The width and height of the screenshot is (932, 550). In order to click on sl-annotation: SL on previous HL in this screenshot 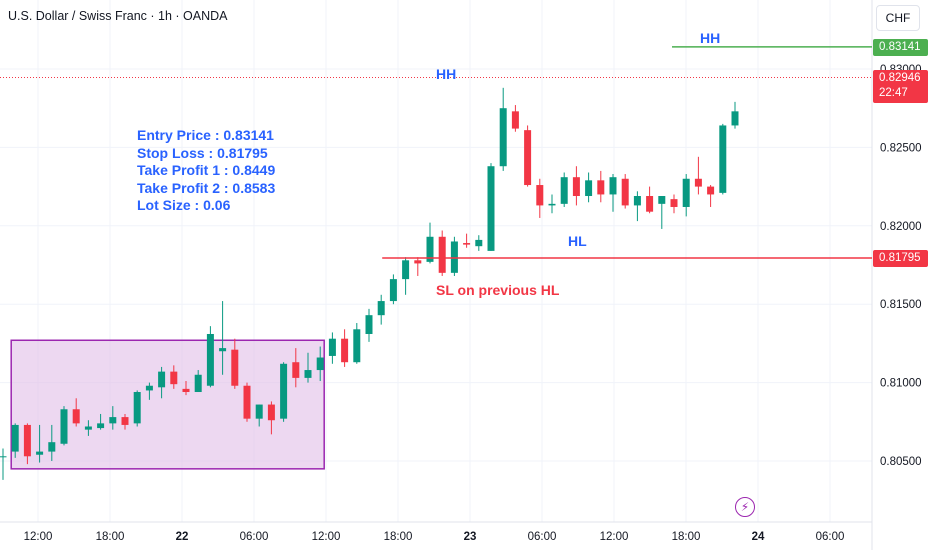, I will do `click(498, 290)`.